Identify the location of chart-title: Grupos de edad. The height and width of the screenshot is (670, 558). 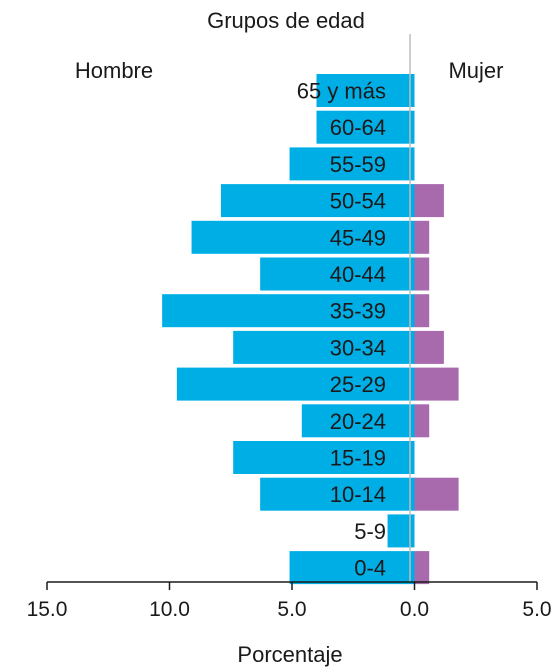
(286, 20).